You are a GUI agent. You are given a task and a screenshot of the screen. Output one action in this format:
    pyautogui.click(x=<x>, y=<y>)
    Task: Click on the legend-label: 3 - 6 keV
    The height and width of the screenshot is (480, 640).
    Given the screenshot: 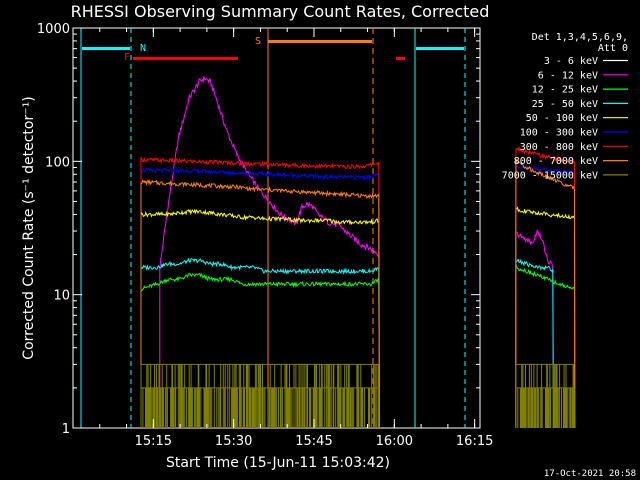 What is the action you would take?
    pyautogui.click(x=571, y=61)
    